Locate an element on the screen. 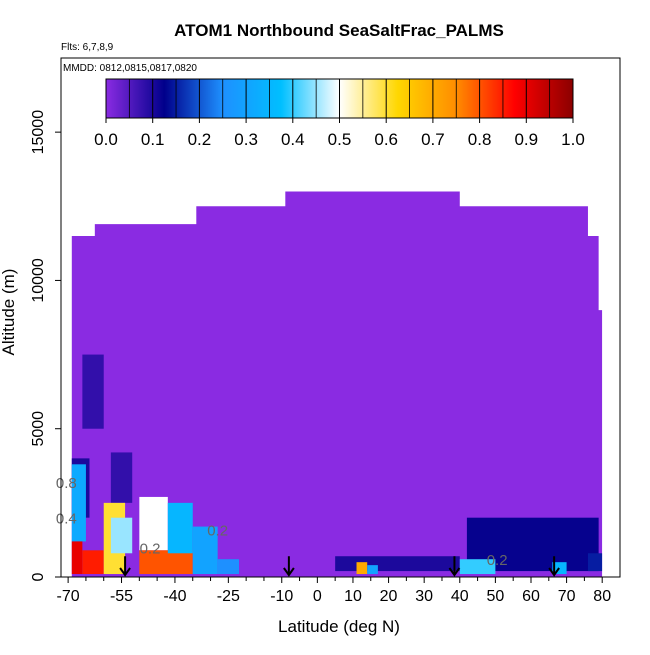 Image resolution: width=650 pixels, height=655 pixels. x-tick-label: 60 is located at coordinates (531, 596).